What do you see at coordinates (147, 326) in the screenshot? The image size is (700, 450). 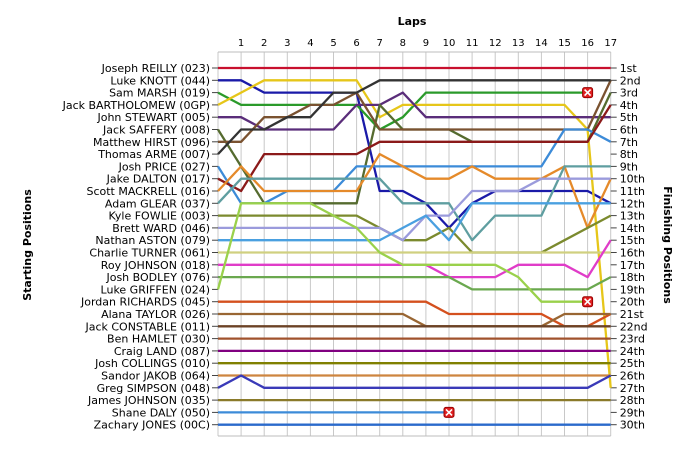 I see `starting-driver-label: Jack CONSTABLE (011)` at bounding box center [147, 326].